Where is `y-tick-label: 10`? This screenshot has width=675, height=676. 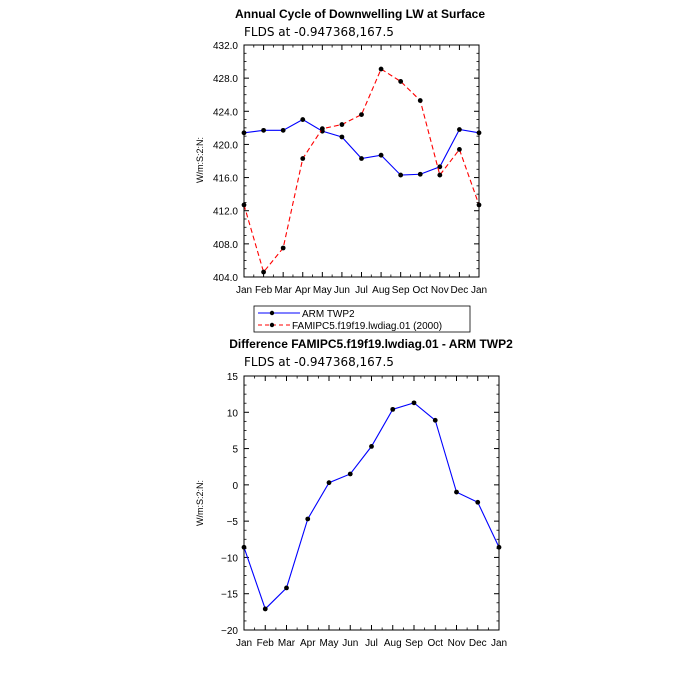
y-tick-label: 10 is located at coordinates (233, 413).